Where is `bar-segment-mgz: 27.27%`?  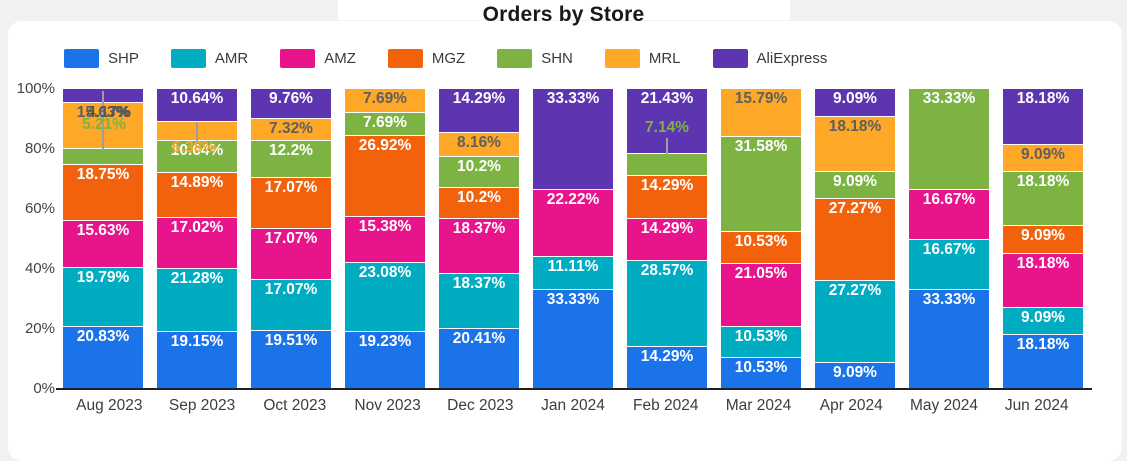
bar-segment-mgz: 27.27% is located at coordinates (855, 239).